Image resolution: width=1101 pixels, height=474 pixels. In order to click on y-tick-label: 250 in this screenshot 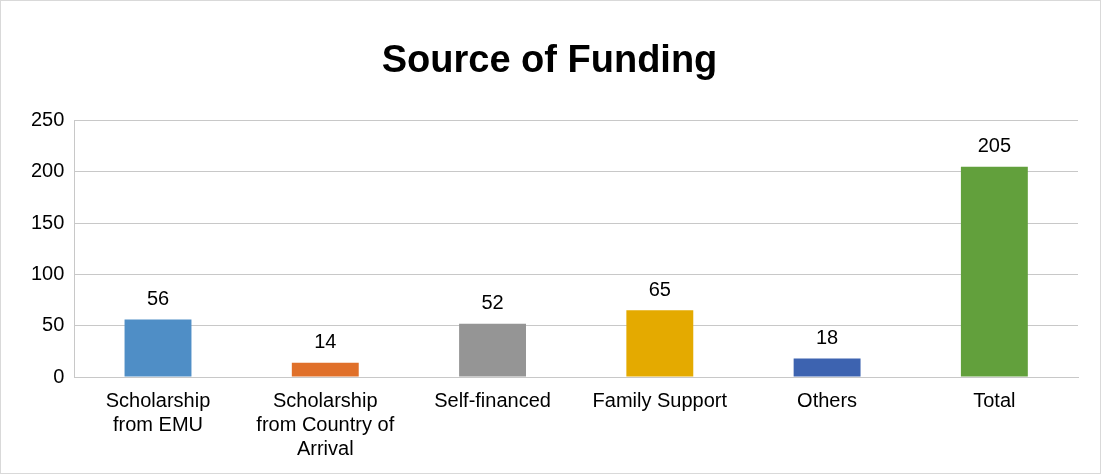, I will do `click(47, 119)`.